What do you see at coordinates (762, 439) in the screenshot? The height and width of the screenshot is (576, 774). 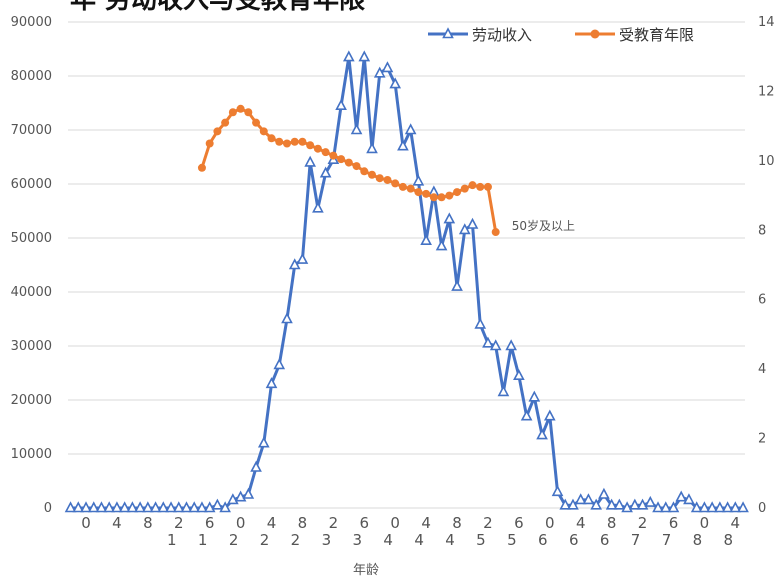 I see `y2-tick-label: 2` at bounding box center [762, 439].